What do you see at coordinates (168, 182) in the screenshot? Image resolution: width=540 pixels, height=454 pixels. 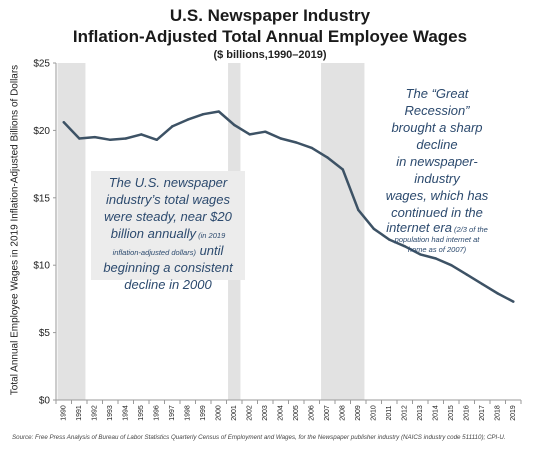 I see `annotation-left-line: The U.S. newspaper` at bounding box center [168, 182].